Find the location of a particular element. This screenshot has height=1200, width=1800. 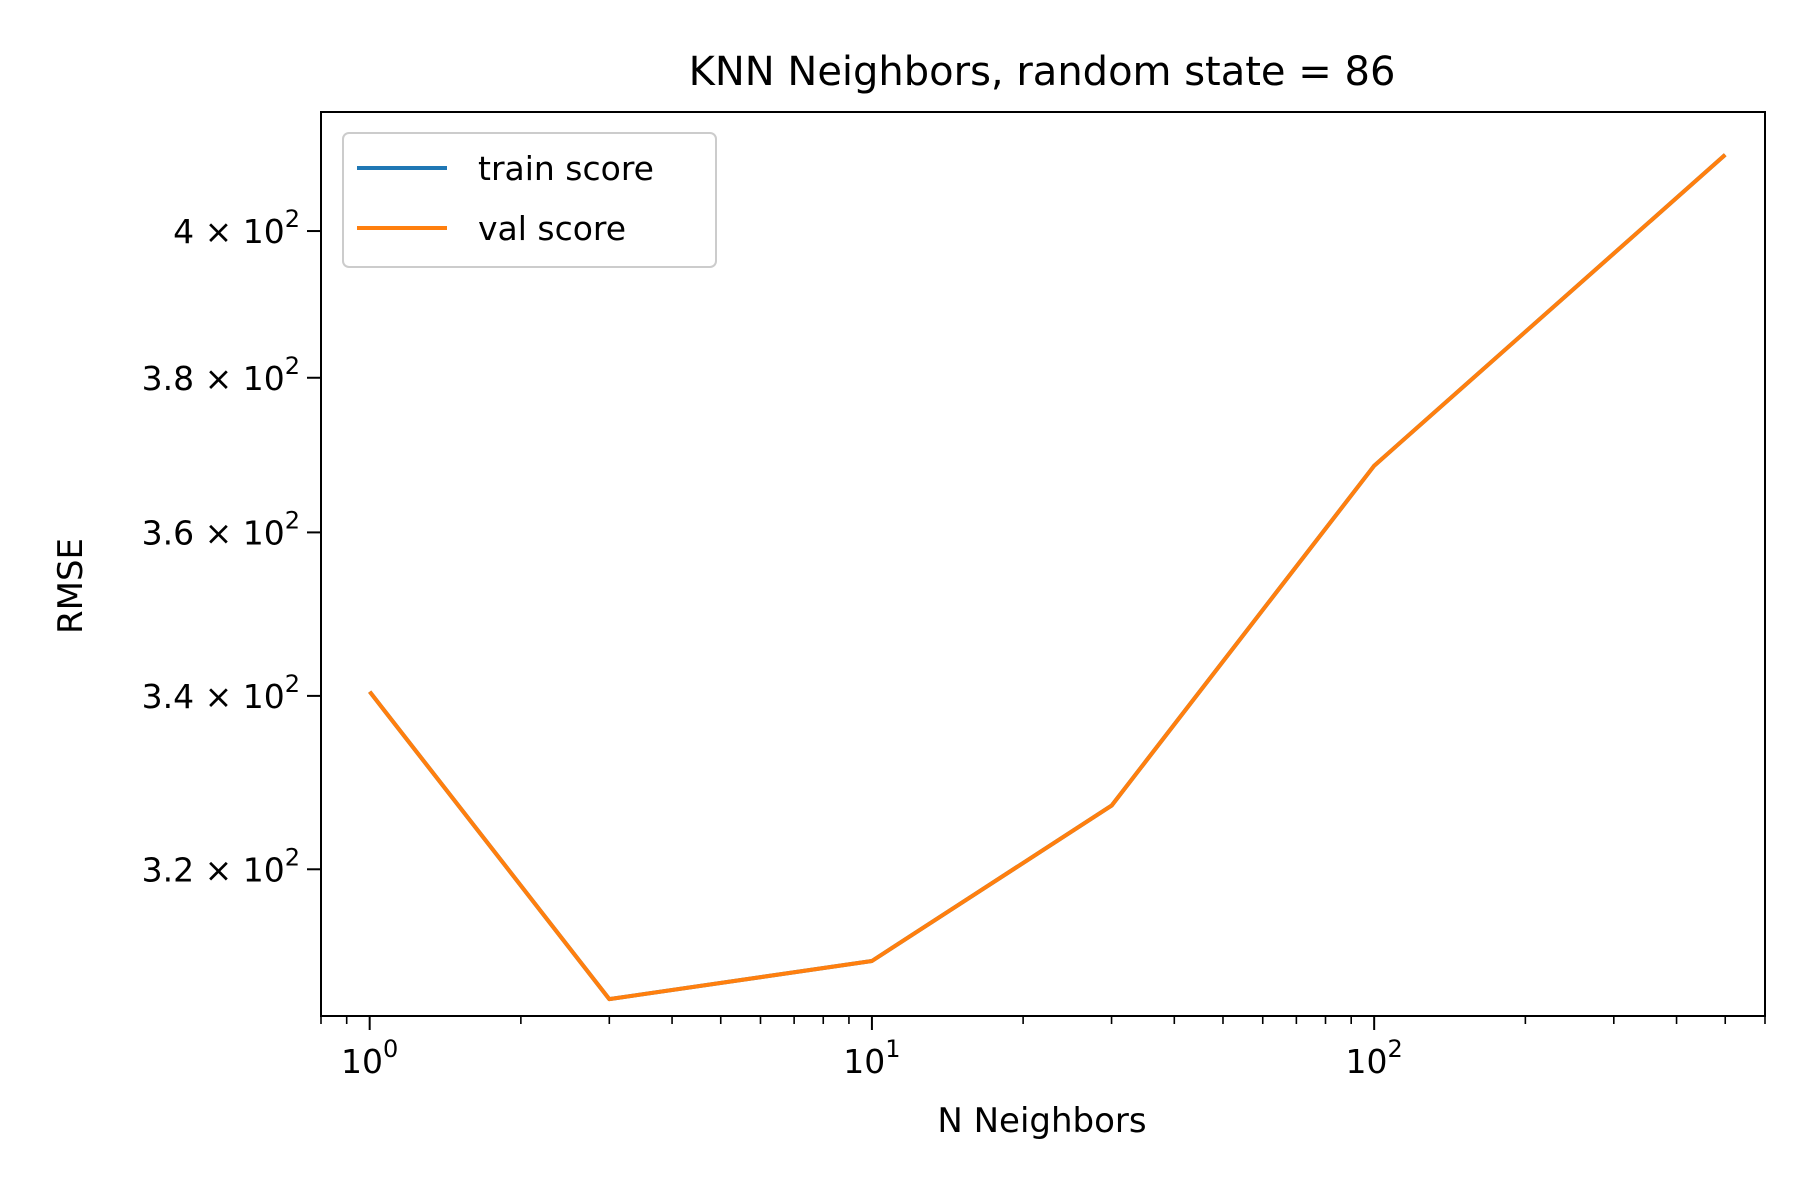

legend-label: val score is located at coordinates (552, 228).